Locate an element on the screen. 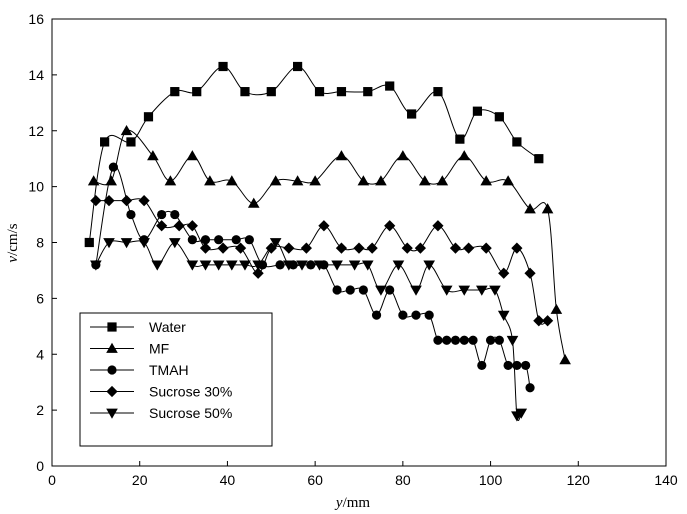 This screenshot has width=687, height=514. legend-item: TMAH is located at coordinates (139, 370).